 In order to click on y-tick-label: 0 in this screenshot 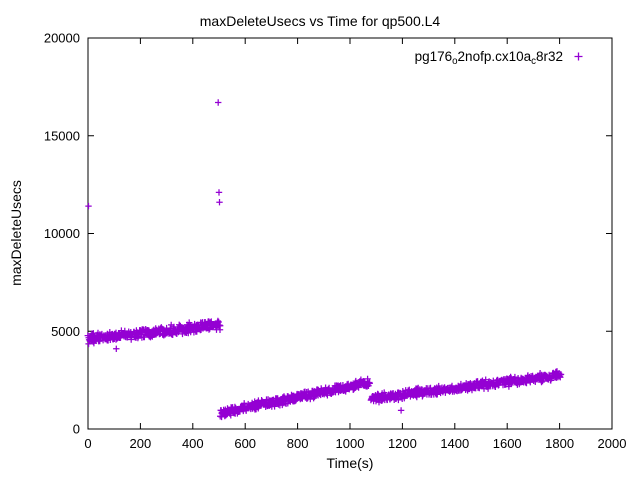, I will do `click(76, 429)`.